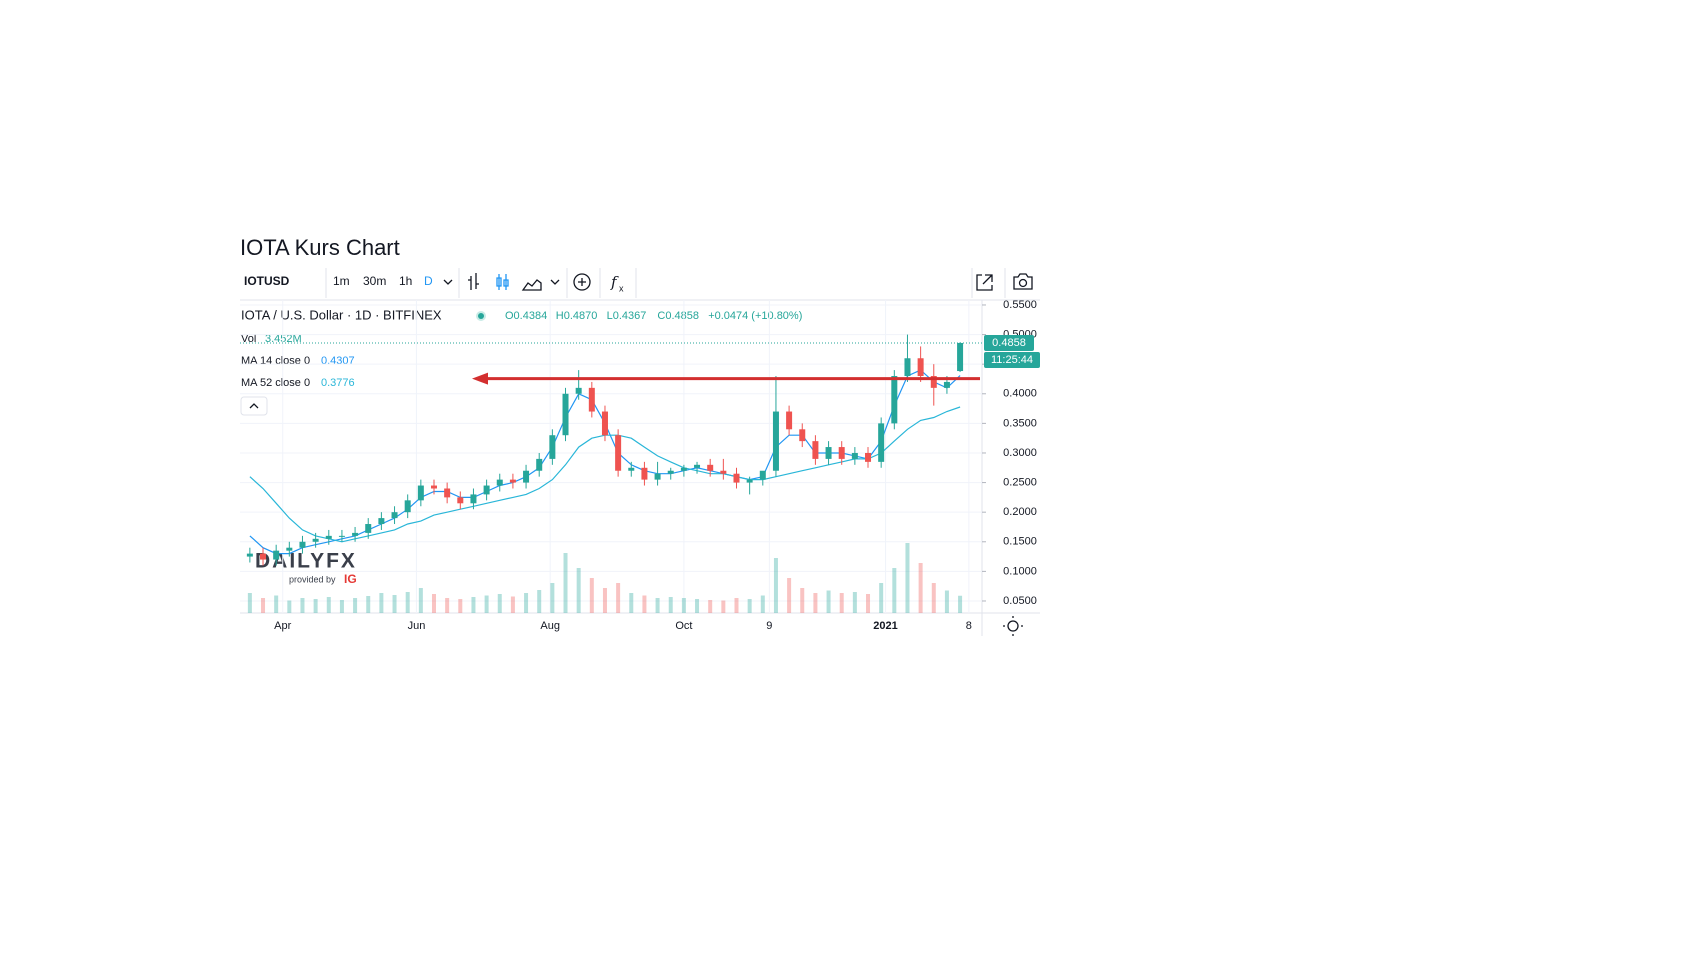  Describe the element at coordinates (405, 281) in the screenshot. I see `interval: 1h` at that location.